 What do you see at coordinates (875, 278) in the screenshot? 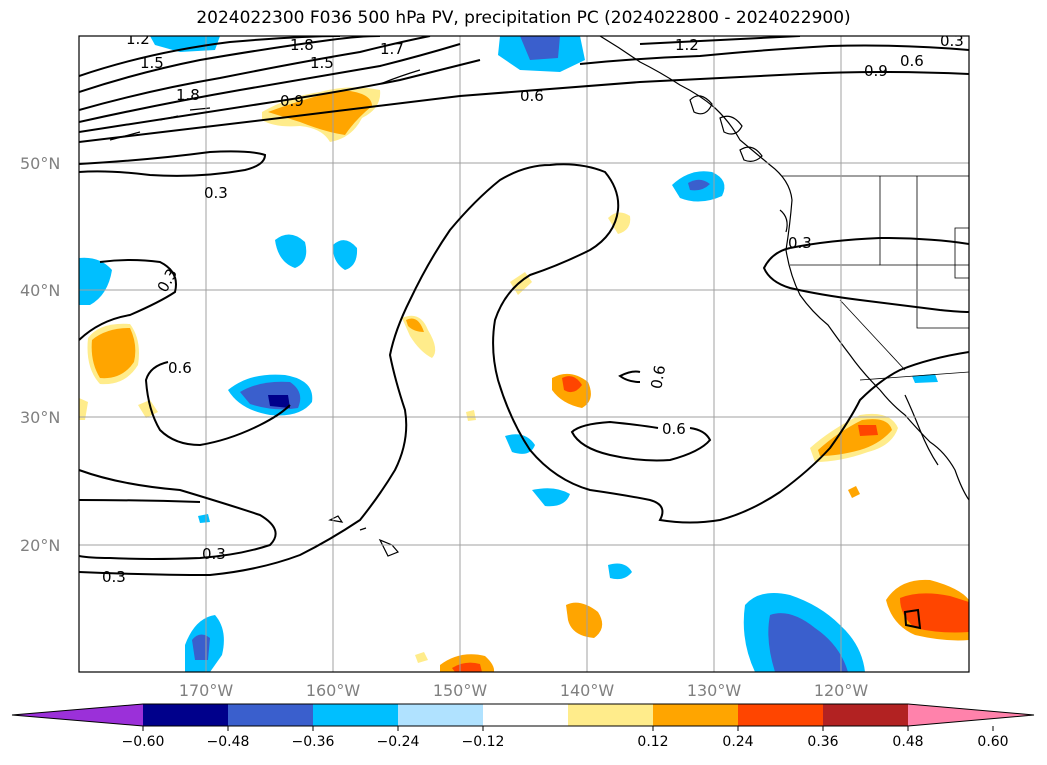
I see `political-borders` at bounding box center [875, 278].